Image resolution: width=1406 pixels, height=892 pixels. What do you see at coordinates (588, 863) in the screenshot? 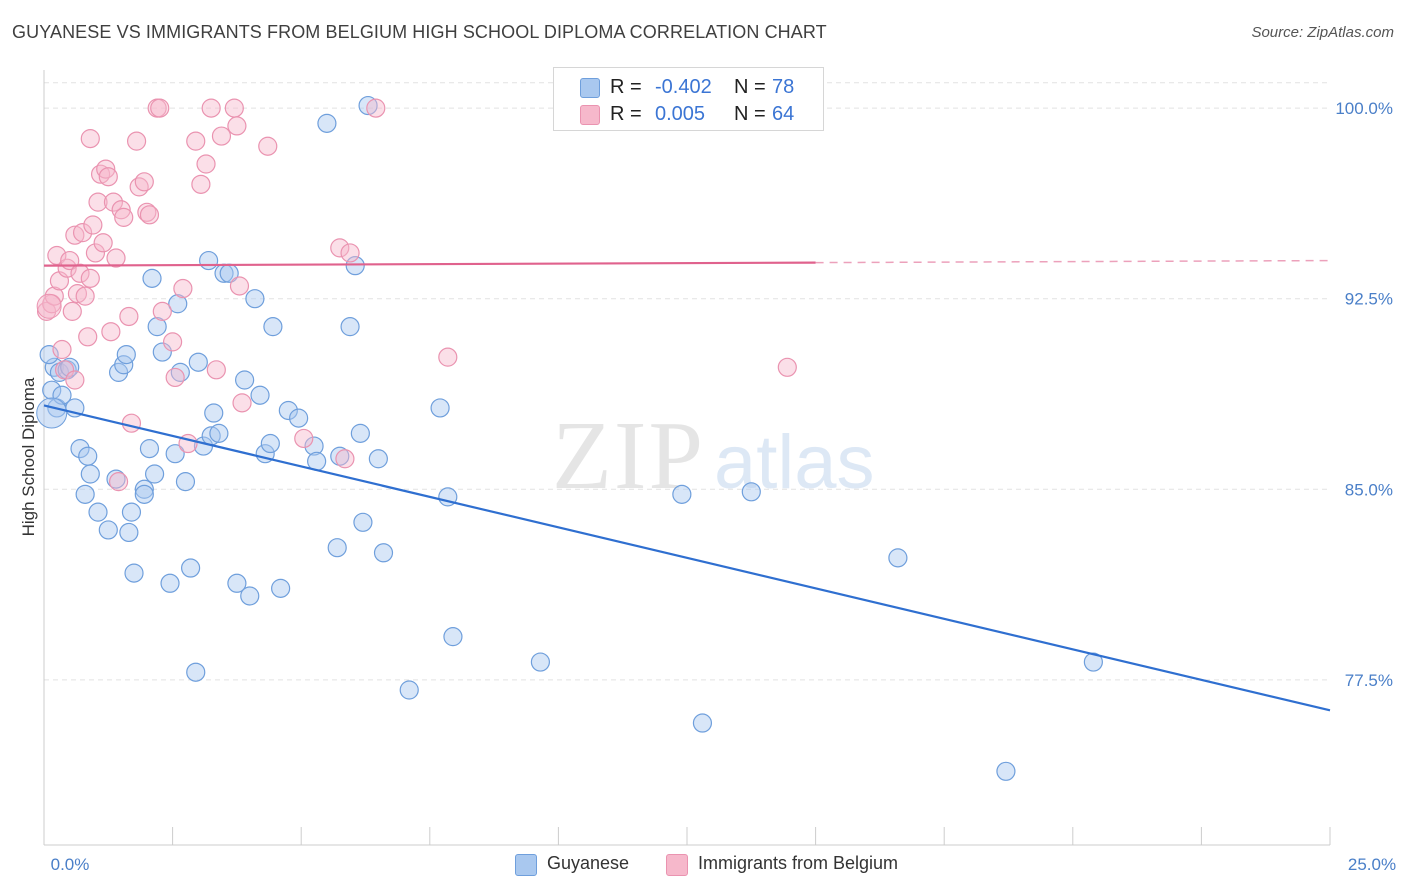
I see `legend-label-guyanese: Guyanese` at bounding box center [588, 863].